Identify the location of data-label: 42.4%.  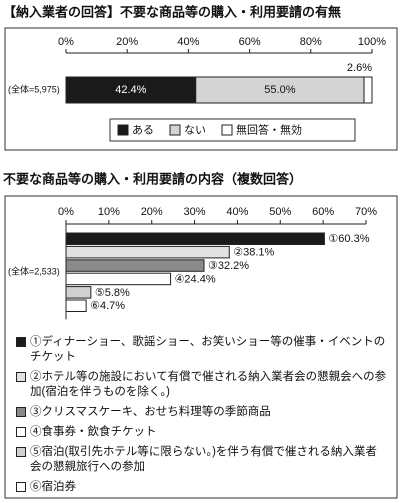
(130, 90).